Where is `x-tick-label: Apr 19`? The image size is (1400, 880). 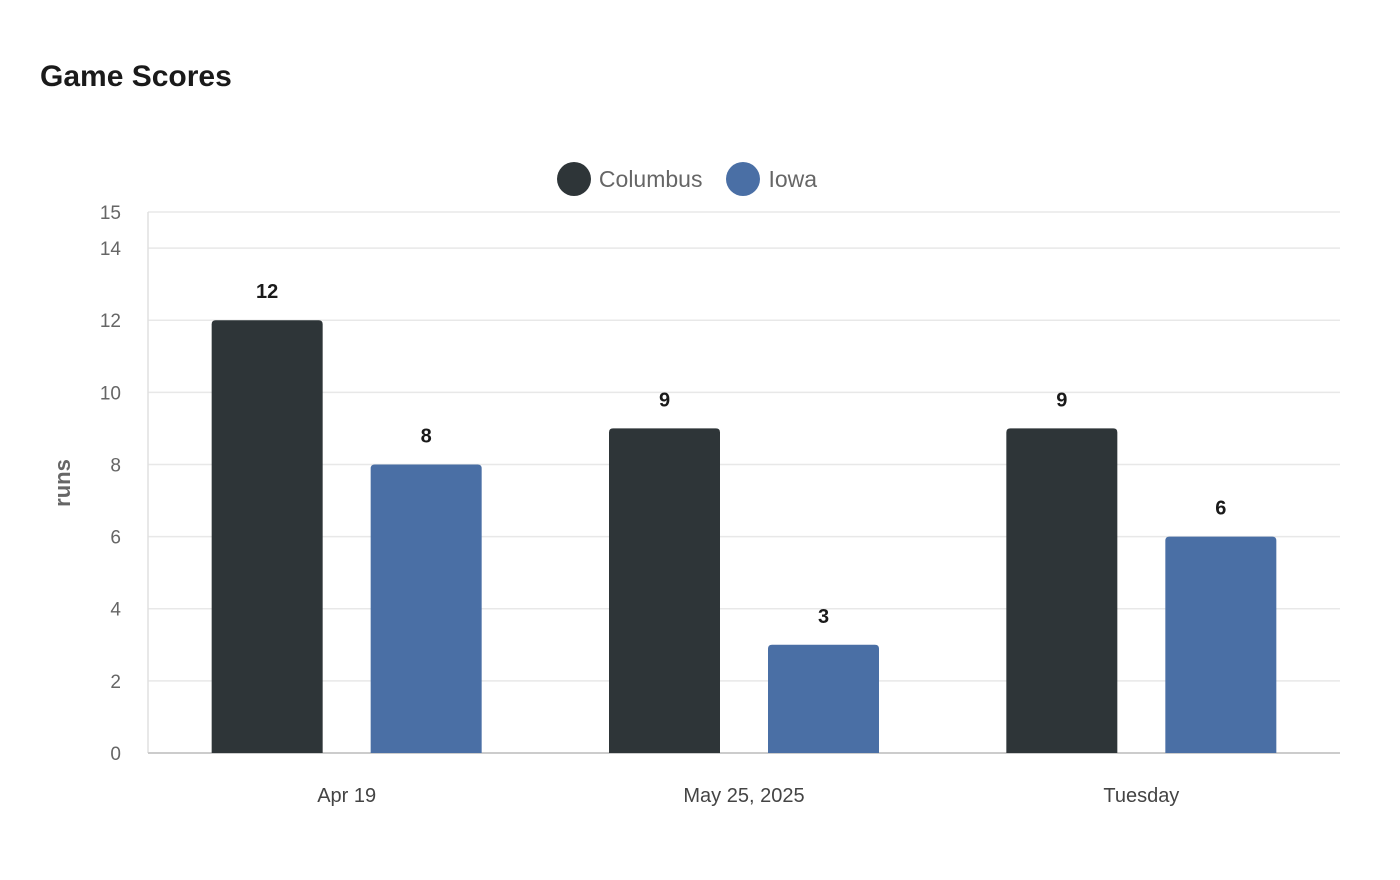 x-tick-label: Apr 19 is located at coordinates (346, 796).